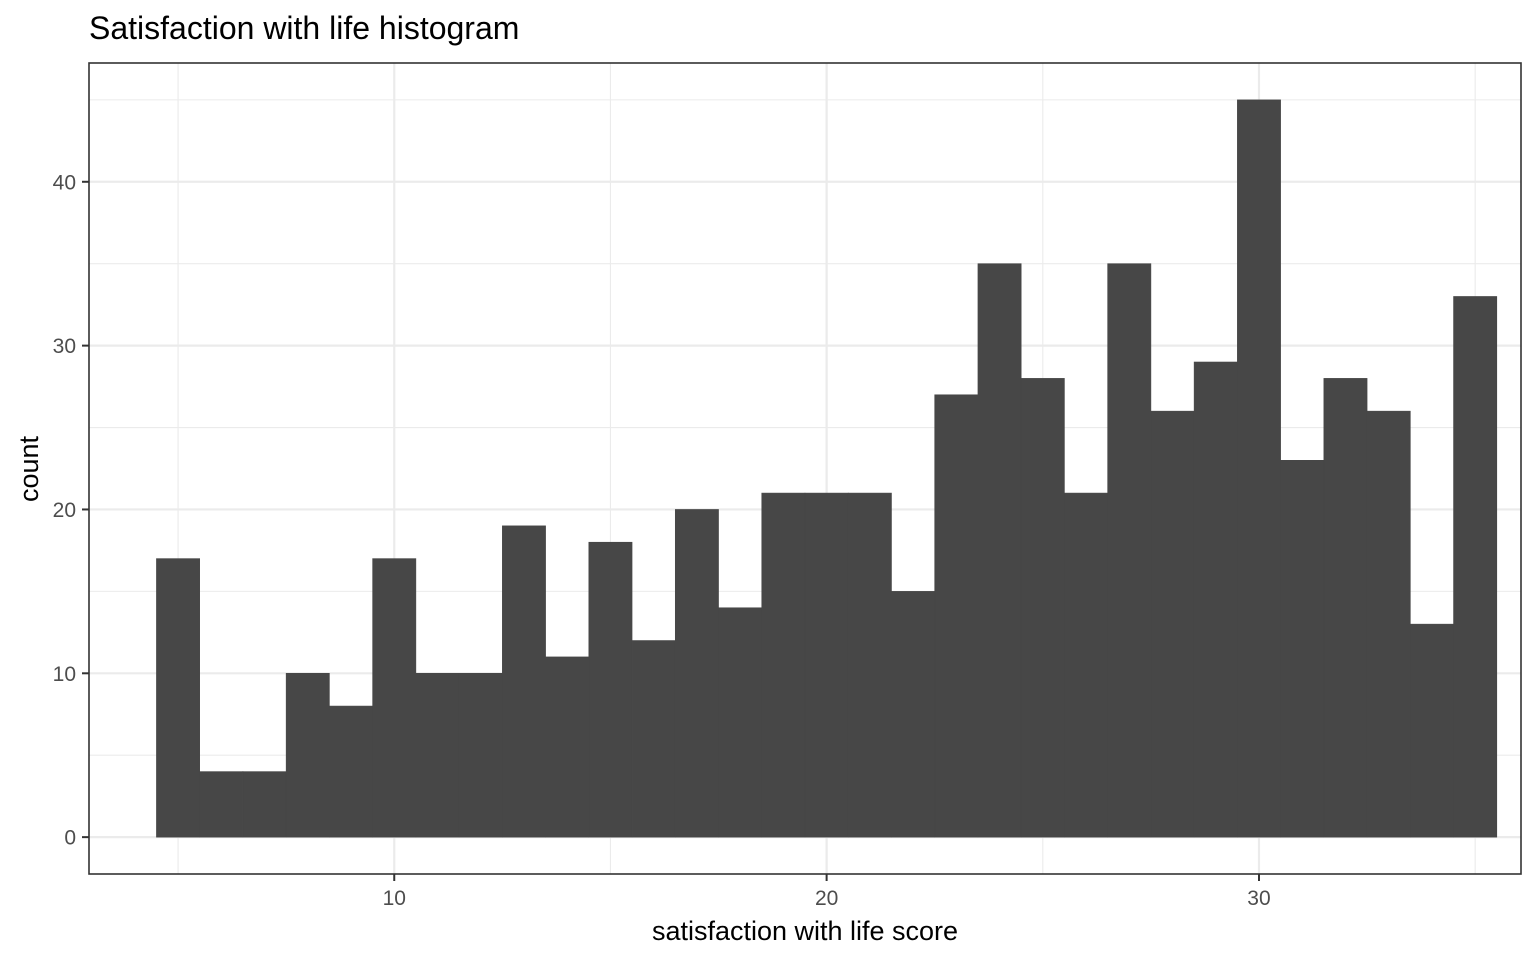 This screenshot has width=1536, height=960. Describe the element at coordinates (1258, 898) in the screenshot. I see `x-tick-label: 30` at that location.